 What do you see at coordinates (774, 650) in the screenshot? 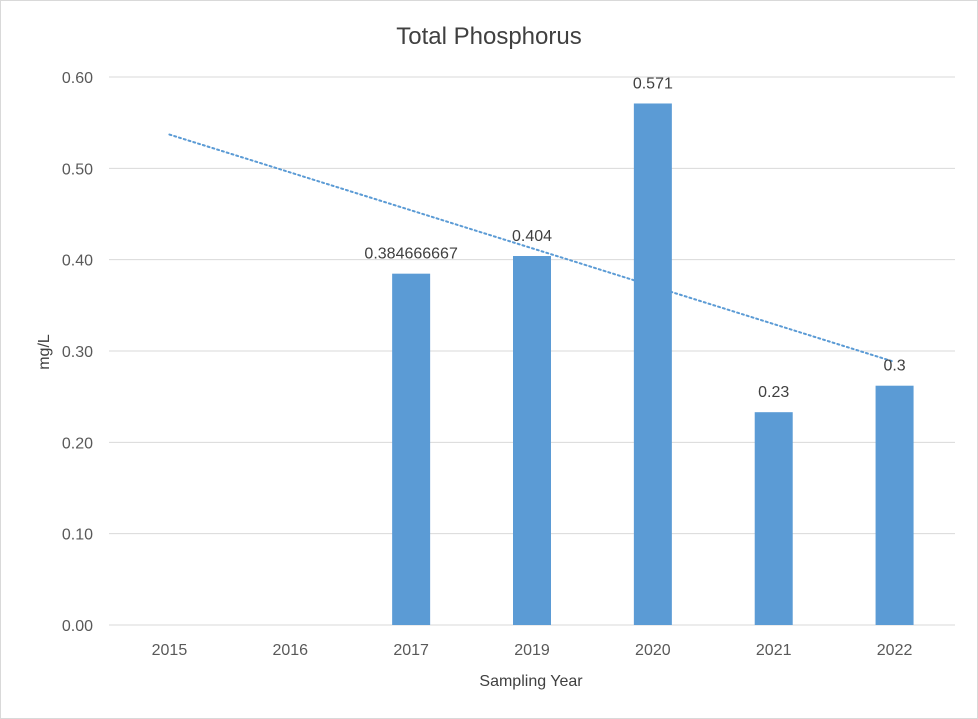
I see `x-tick-label: 2021` at bounding box center [774, 650].